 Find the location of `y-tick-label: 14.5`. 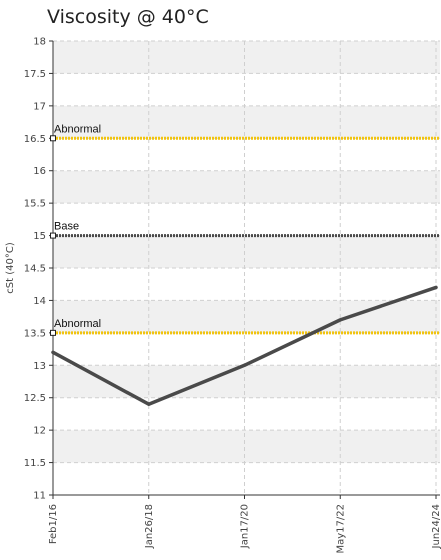

y-tick-label: 14.5 is located at coordinates (35, 269).